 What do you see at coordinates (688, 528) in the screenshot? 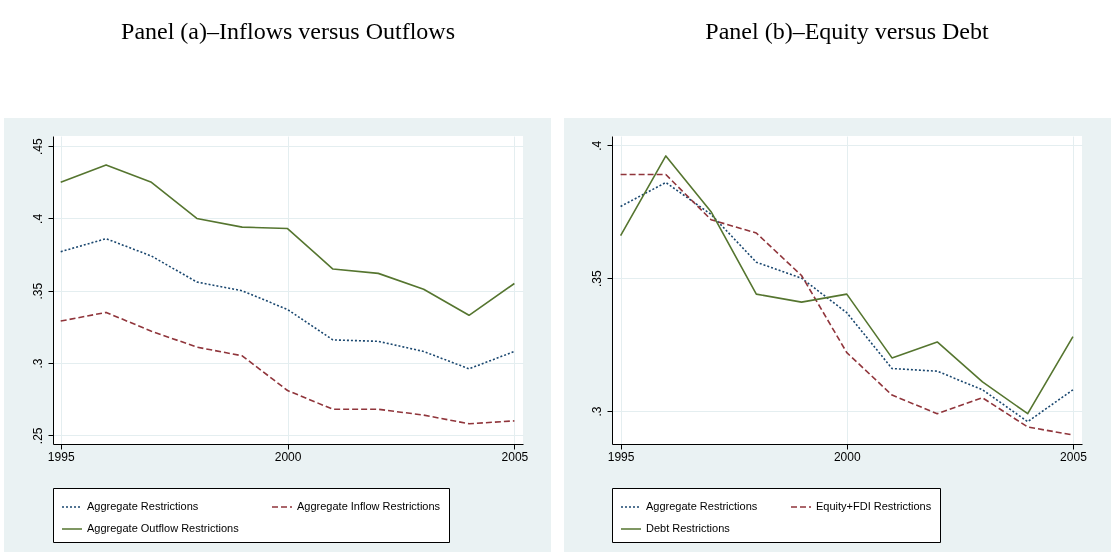
I see `legend-label: Debt Restrictions` at bounding box center [688, 528].